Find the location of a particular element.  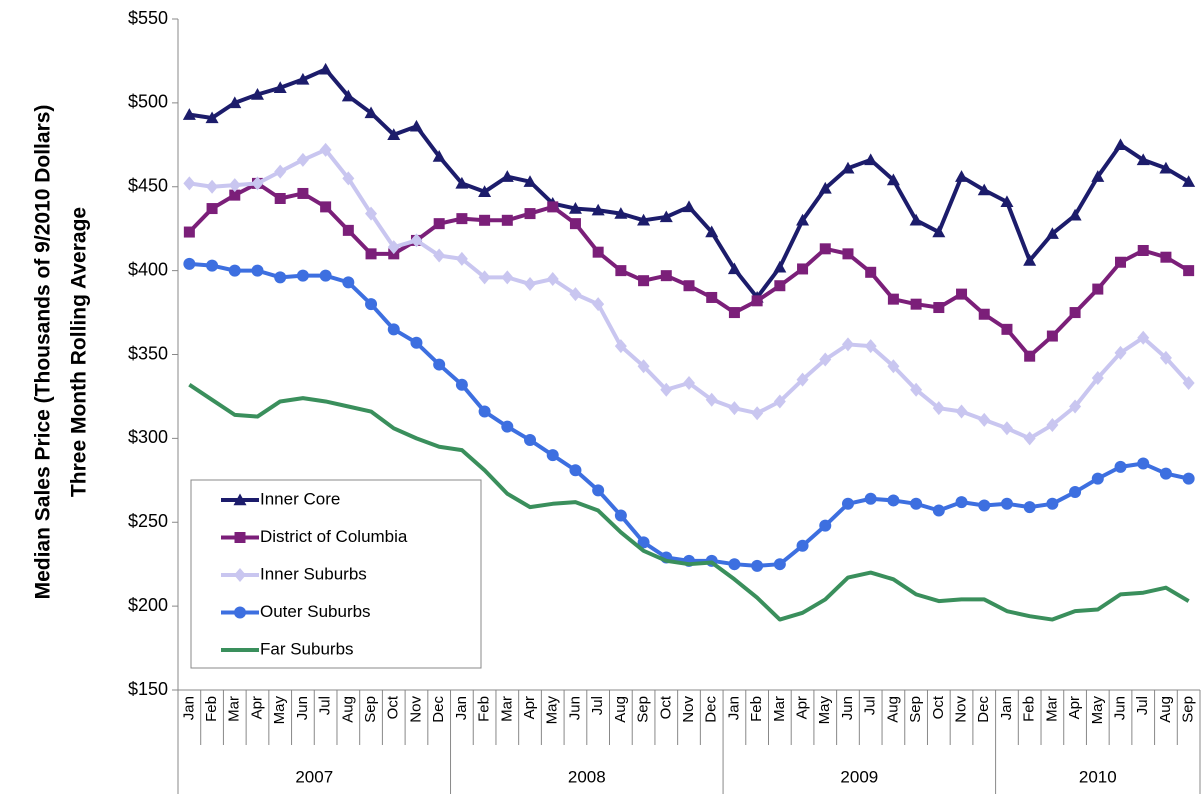

y-tick-label: $150 is located at coordinates (148, 689).